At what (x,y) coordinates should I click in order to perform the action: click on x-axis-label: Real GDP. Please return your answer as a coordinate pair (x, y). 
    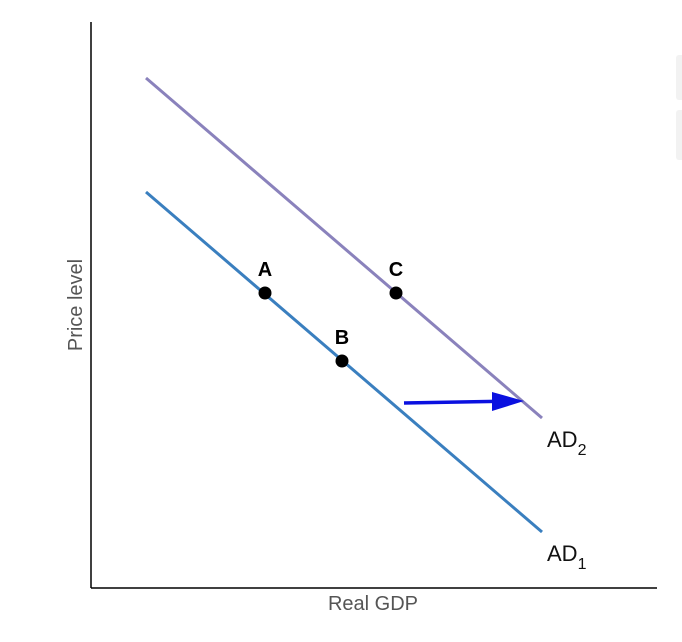
    Looking at the image, I should click on (373, 604).